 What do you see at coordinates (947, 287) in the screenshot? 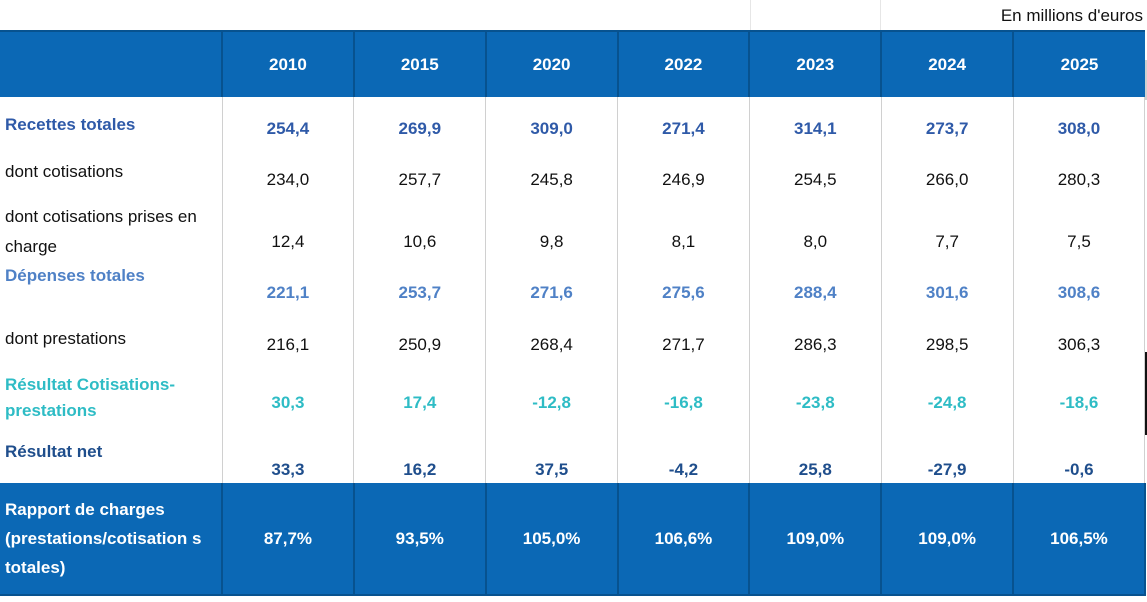
I see `cell-value: 301,6` at bounding box center [947, 287].